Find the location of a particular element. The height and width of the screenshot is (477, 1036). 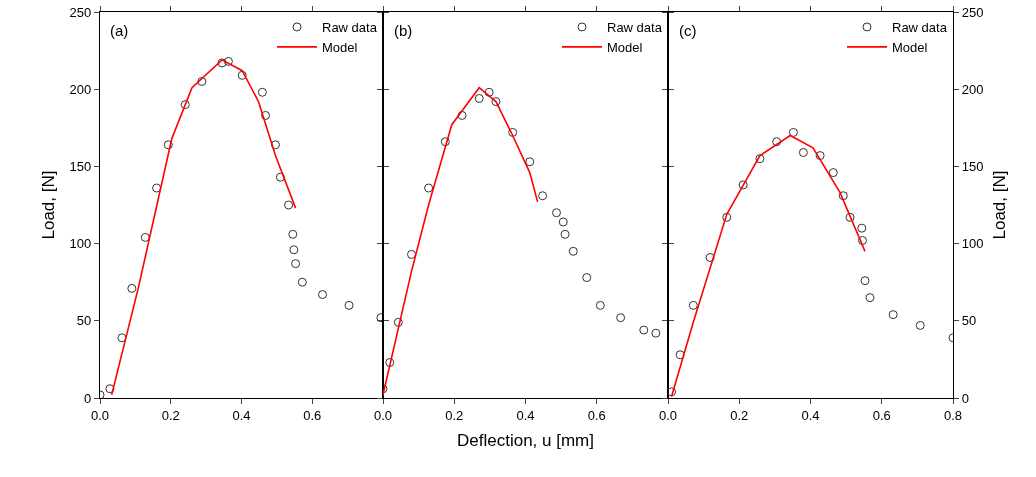

annotation: (b) is located at coordinates (403, 30).